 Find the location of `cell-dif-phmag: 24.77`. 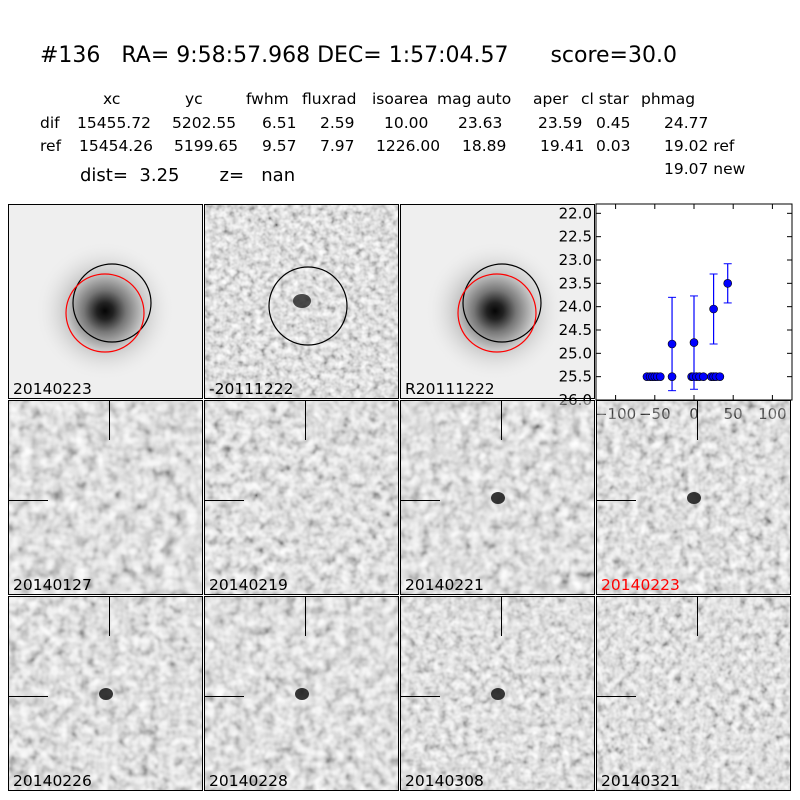

cell-dif-phmag: 24.77 is located at coordinates (686, 123).